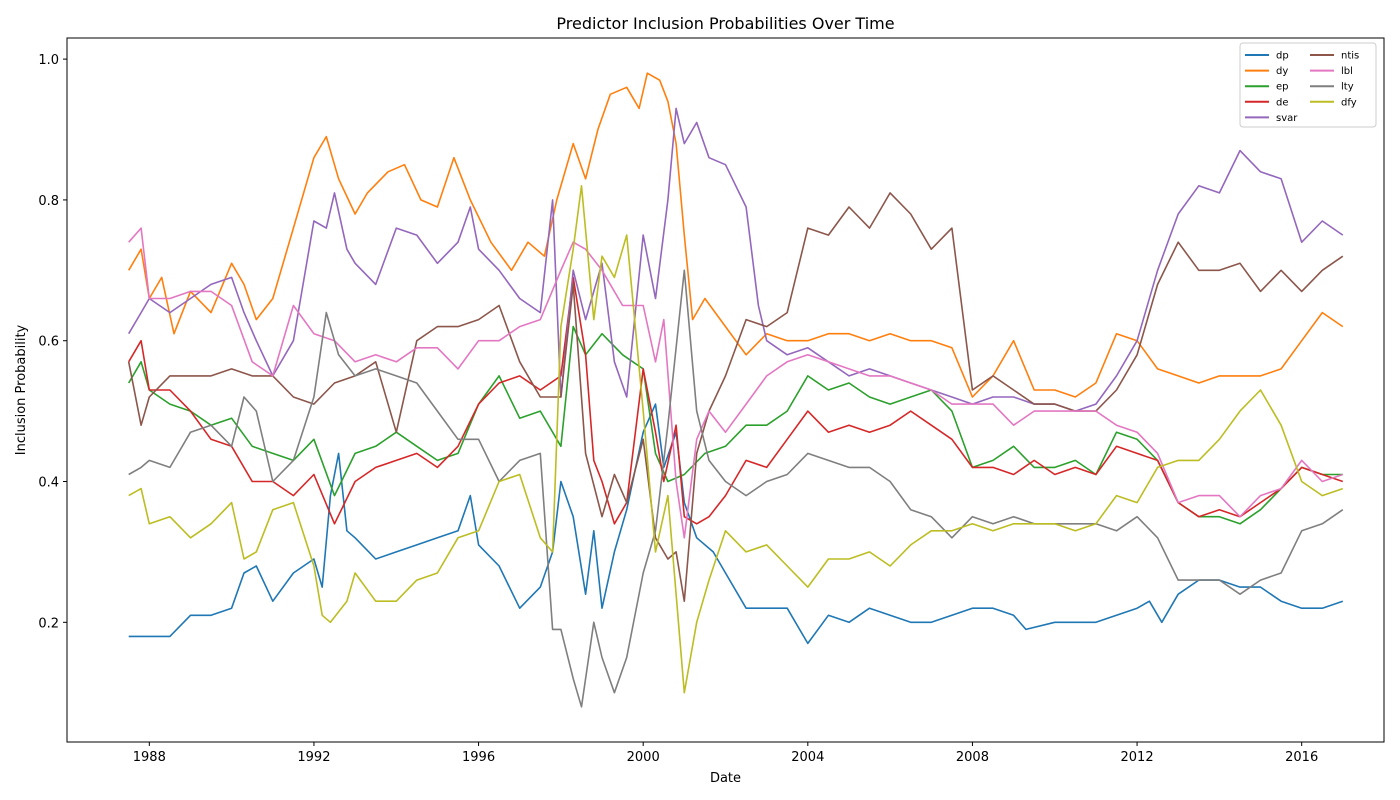  What do you see at coordinates (48, 623) in the screenshot?
I see `y-tick-label: 0.2` at bounding box center [48, 623].